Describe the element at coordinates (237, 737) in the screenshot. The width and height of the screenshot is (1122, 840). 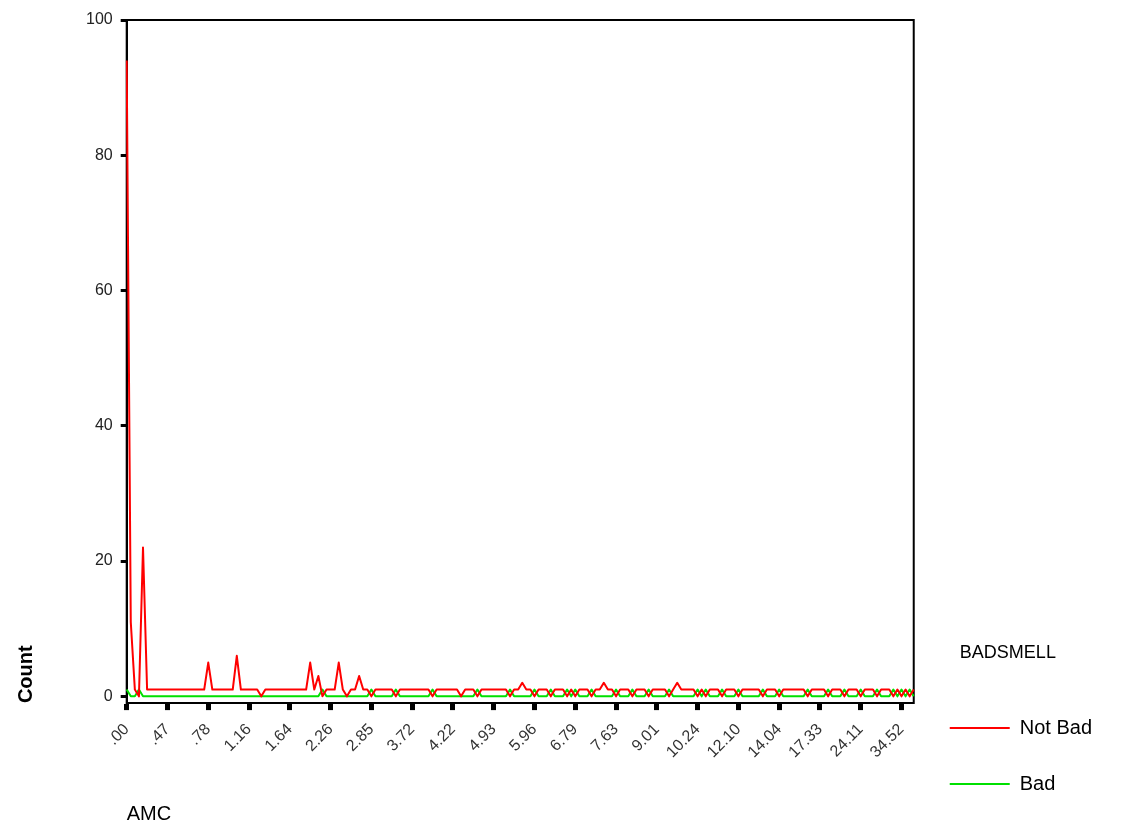
I see `x-tick-label: 1.16` at that location.